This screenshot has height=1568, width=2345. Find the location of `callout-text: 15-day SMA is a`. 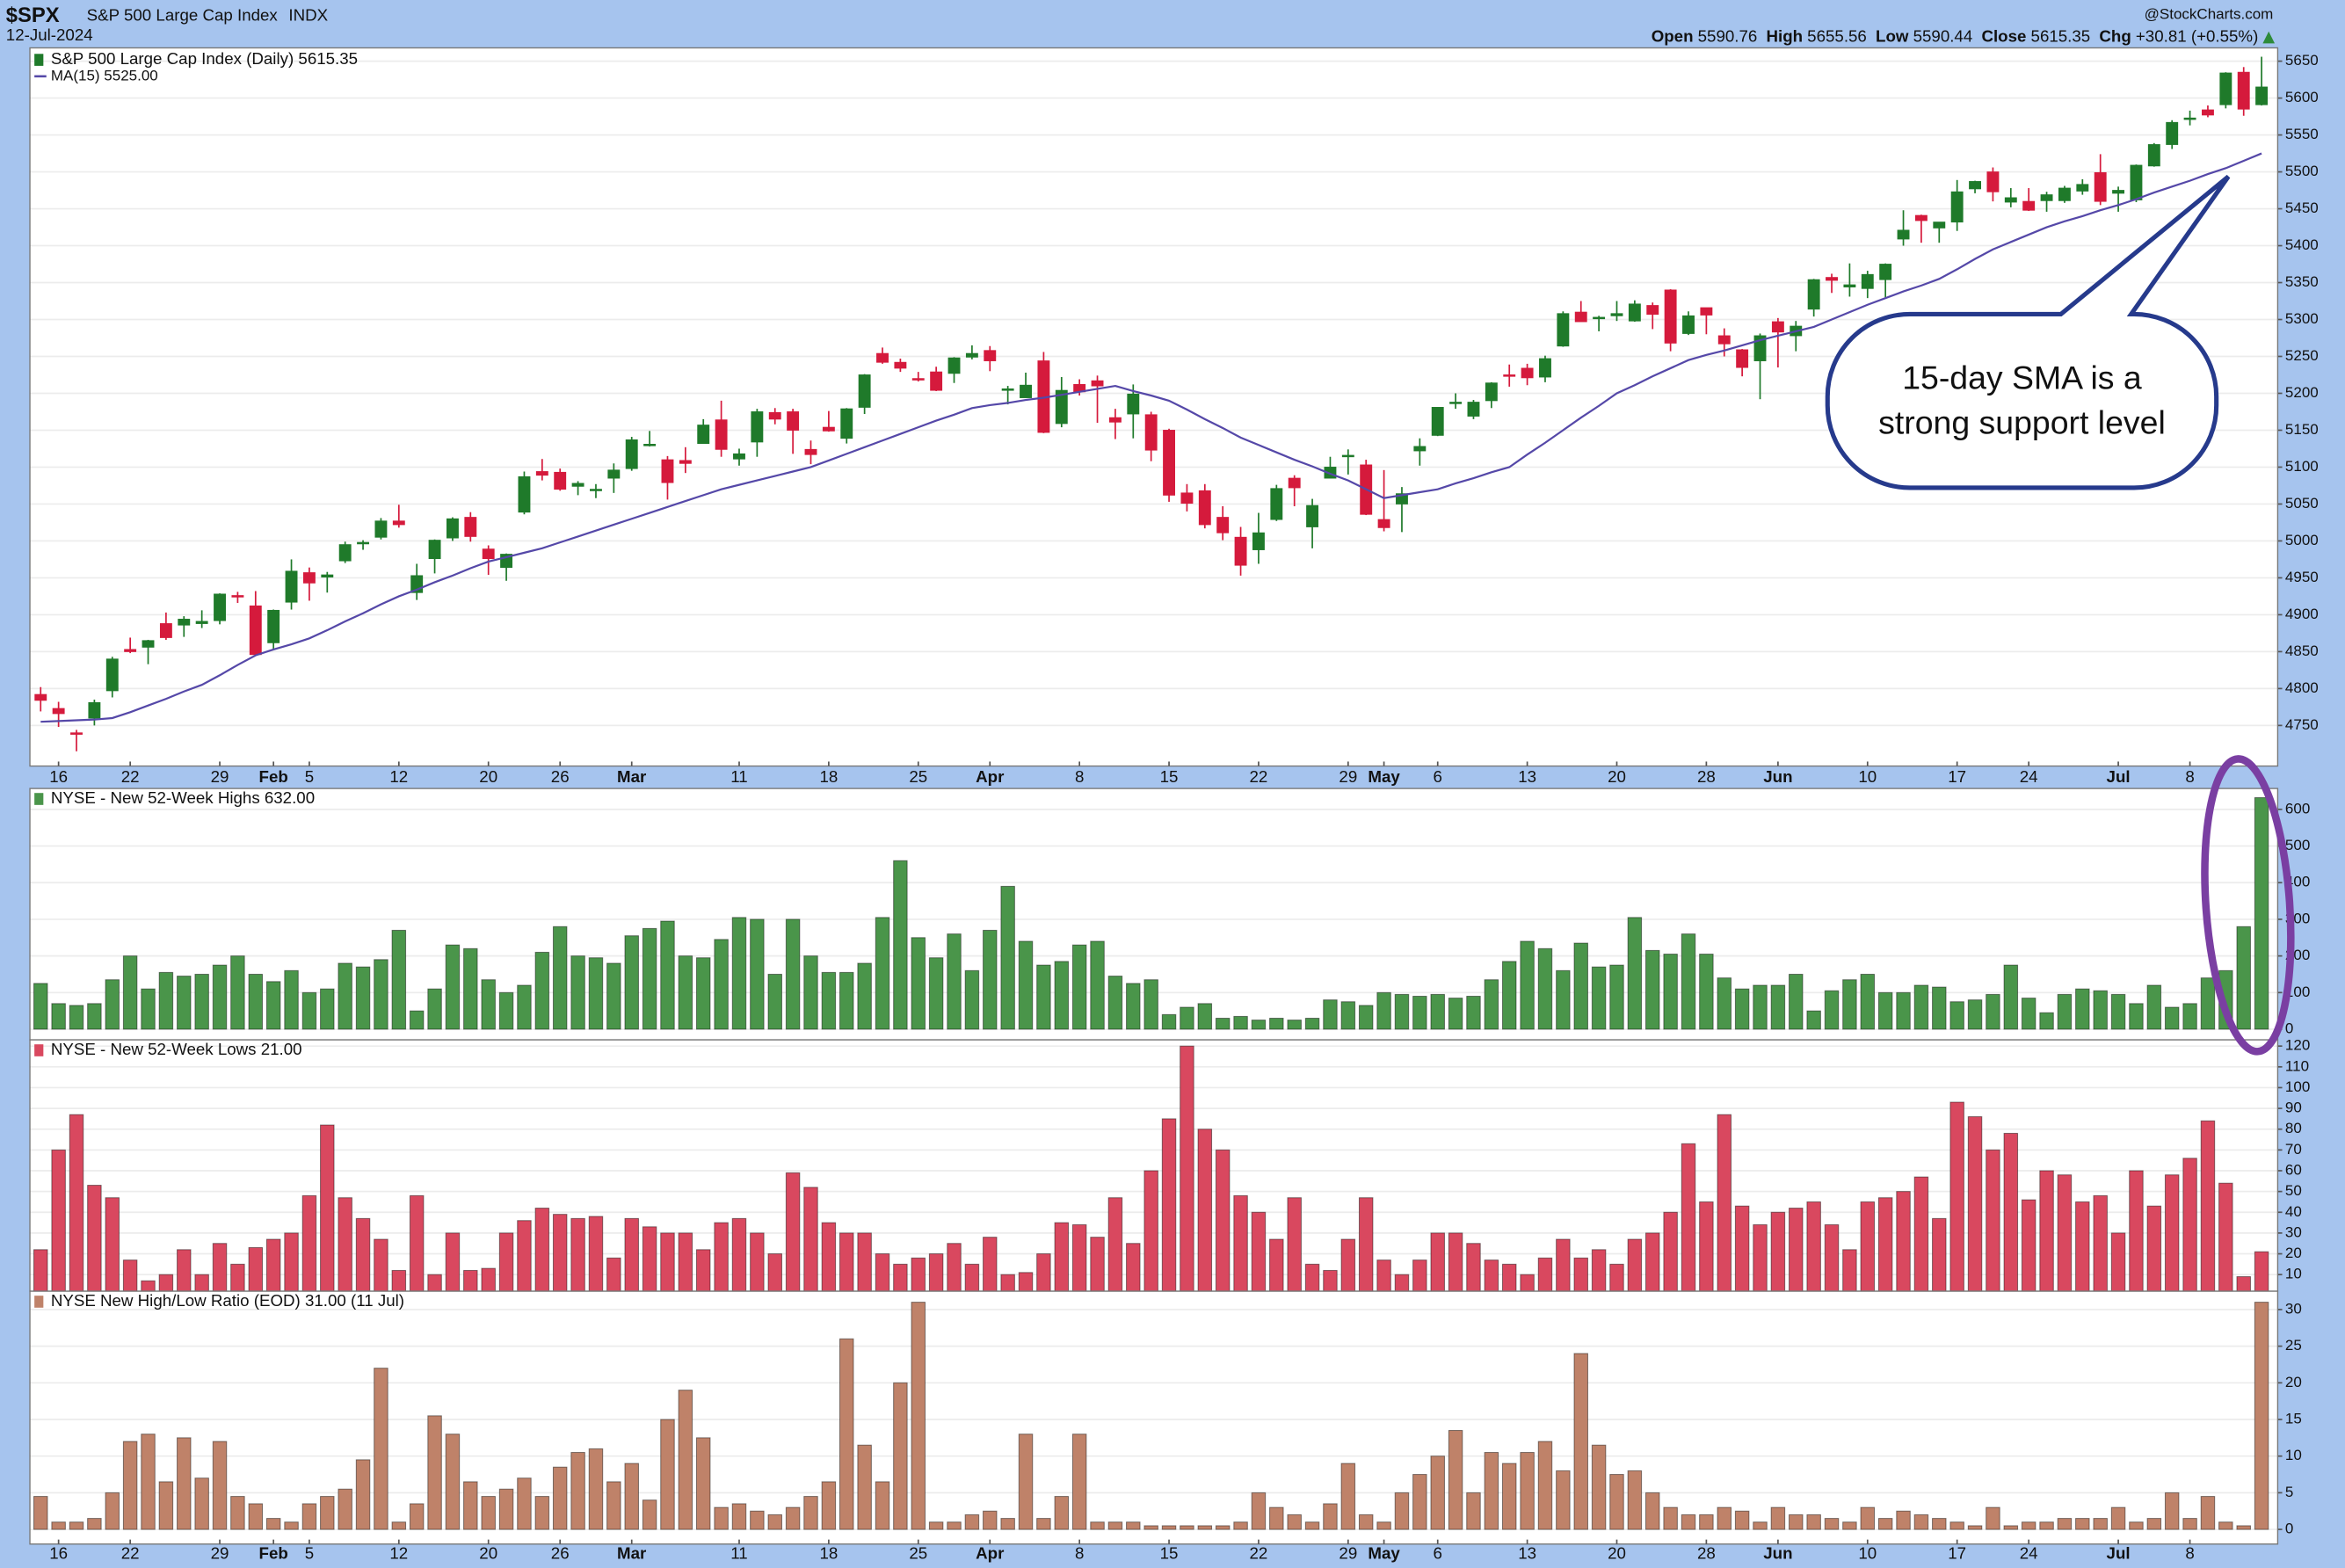

callout-text: 15-day SMA is a is located at coordinates (2022, 377).